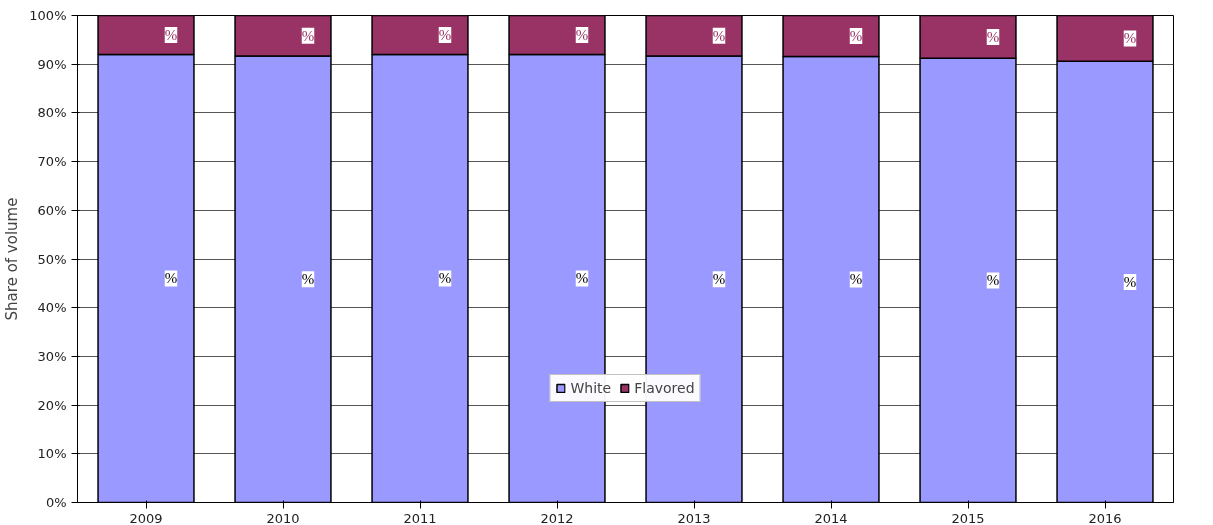 The image size is (1213, 525). I want to click on y-tick-label: 0%, so click(56, 502).